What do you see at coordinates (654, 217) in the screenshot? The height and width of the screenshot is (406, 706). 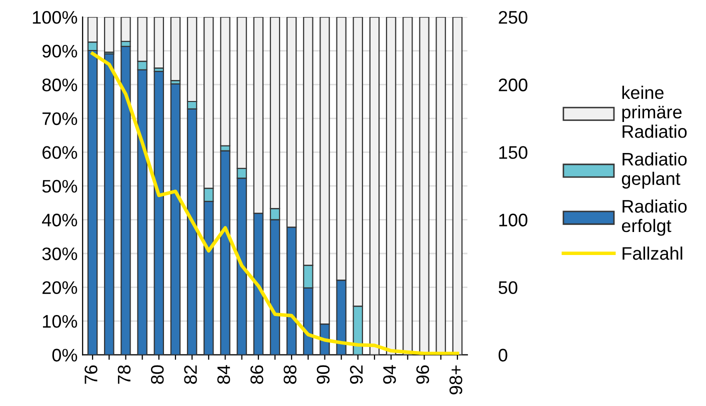 I see `legend-label: Radiatio erfolgt` at bounding box center [654, 217].